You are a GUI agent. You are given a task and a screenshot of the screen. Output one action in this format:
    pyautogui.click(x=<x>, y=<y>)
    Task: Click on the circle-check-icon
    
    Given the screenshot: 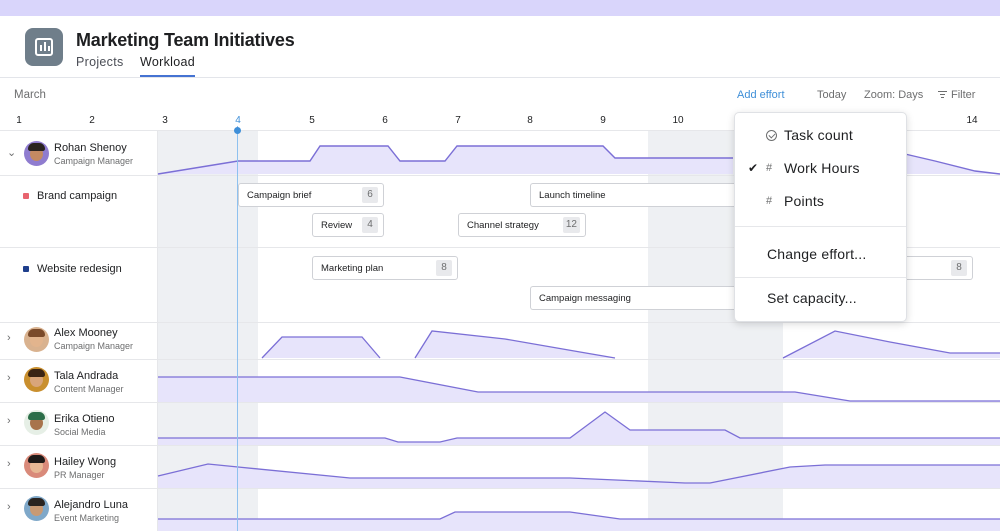 What is the action you would take?
    pyautogui.click(x=771, y=137)
    